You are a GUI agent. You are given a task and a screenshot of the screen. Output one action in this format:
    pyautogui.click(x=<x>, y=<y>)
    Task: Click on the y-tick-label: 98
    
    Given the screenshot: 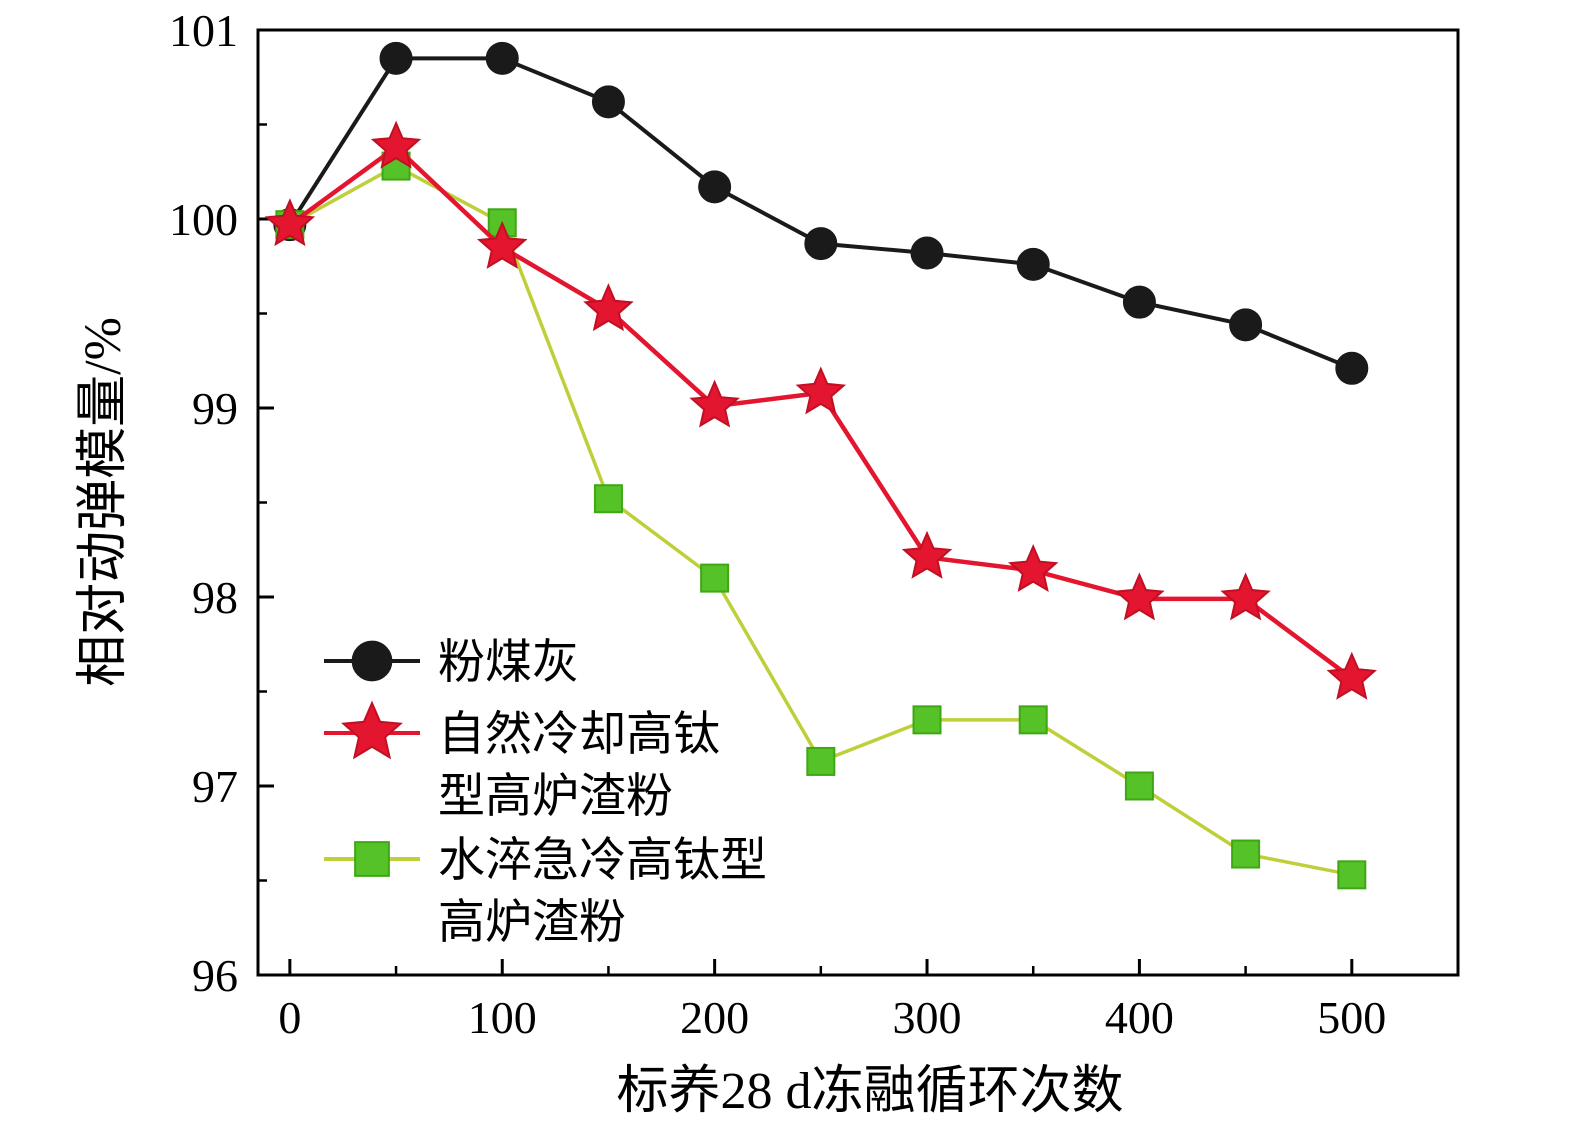 What is the action you would take?
    pyautogui.click(x=215, y=597)
    